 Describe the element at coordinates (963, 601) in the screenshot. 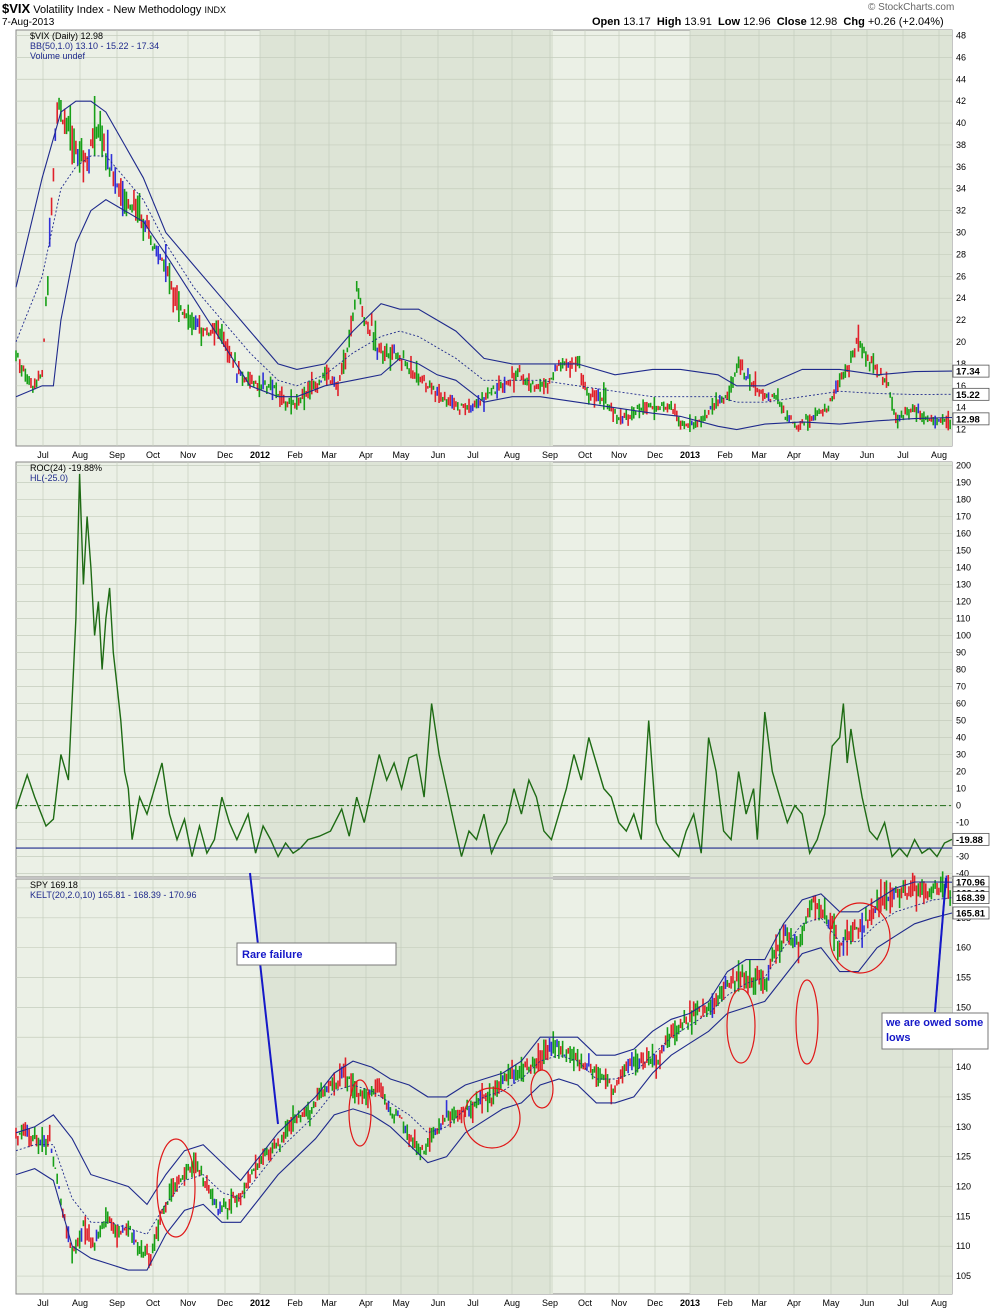

I see `roc-y-tick: 120` at that location.